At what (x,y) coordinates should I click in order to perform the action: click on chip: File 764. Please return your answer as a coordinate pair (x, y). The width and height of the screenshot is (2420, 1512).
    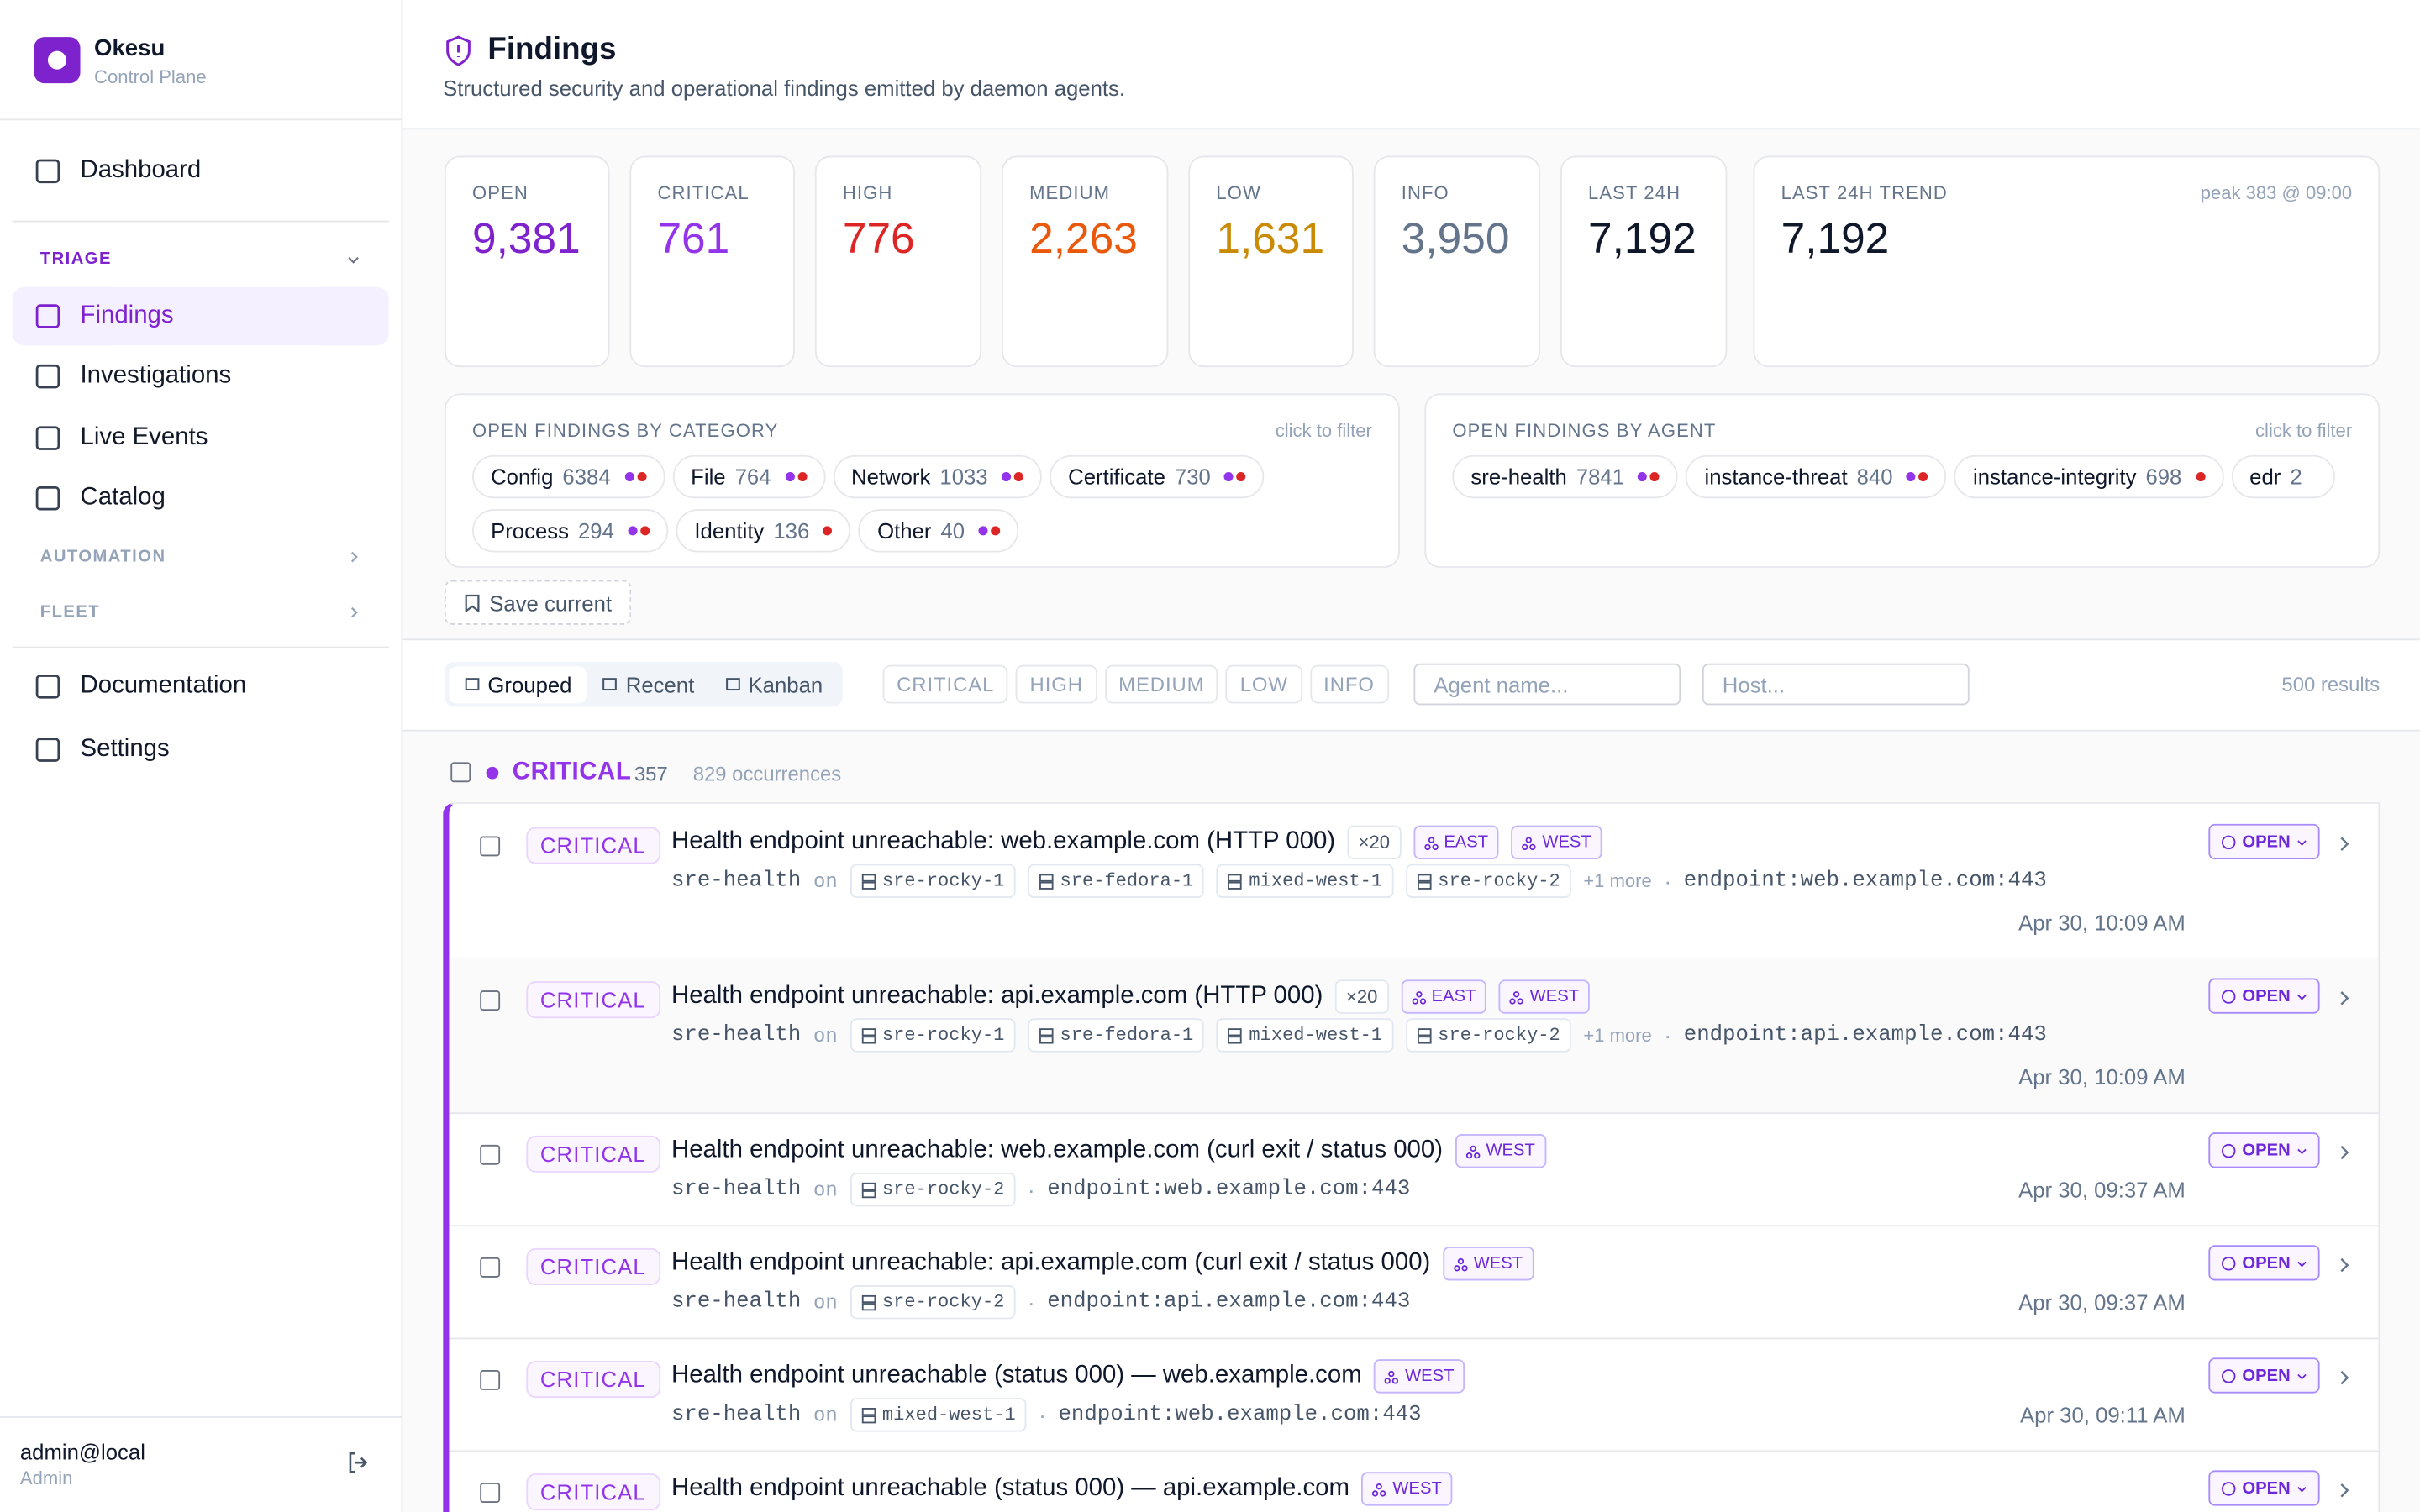
    Looking at the image, I should click on (749, 476).